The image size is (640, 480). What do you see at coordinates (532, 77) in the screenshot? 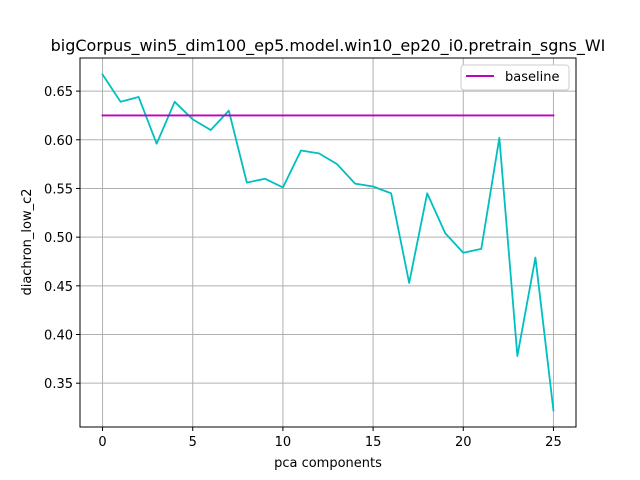
I see `legend-label-baseline: baseline` at bounding box center [532, 77].